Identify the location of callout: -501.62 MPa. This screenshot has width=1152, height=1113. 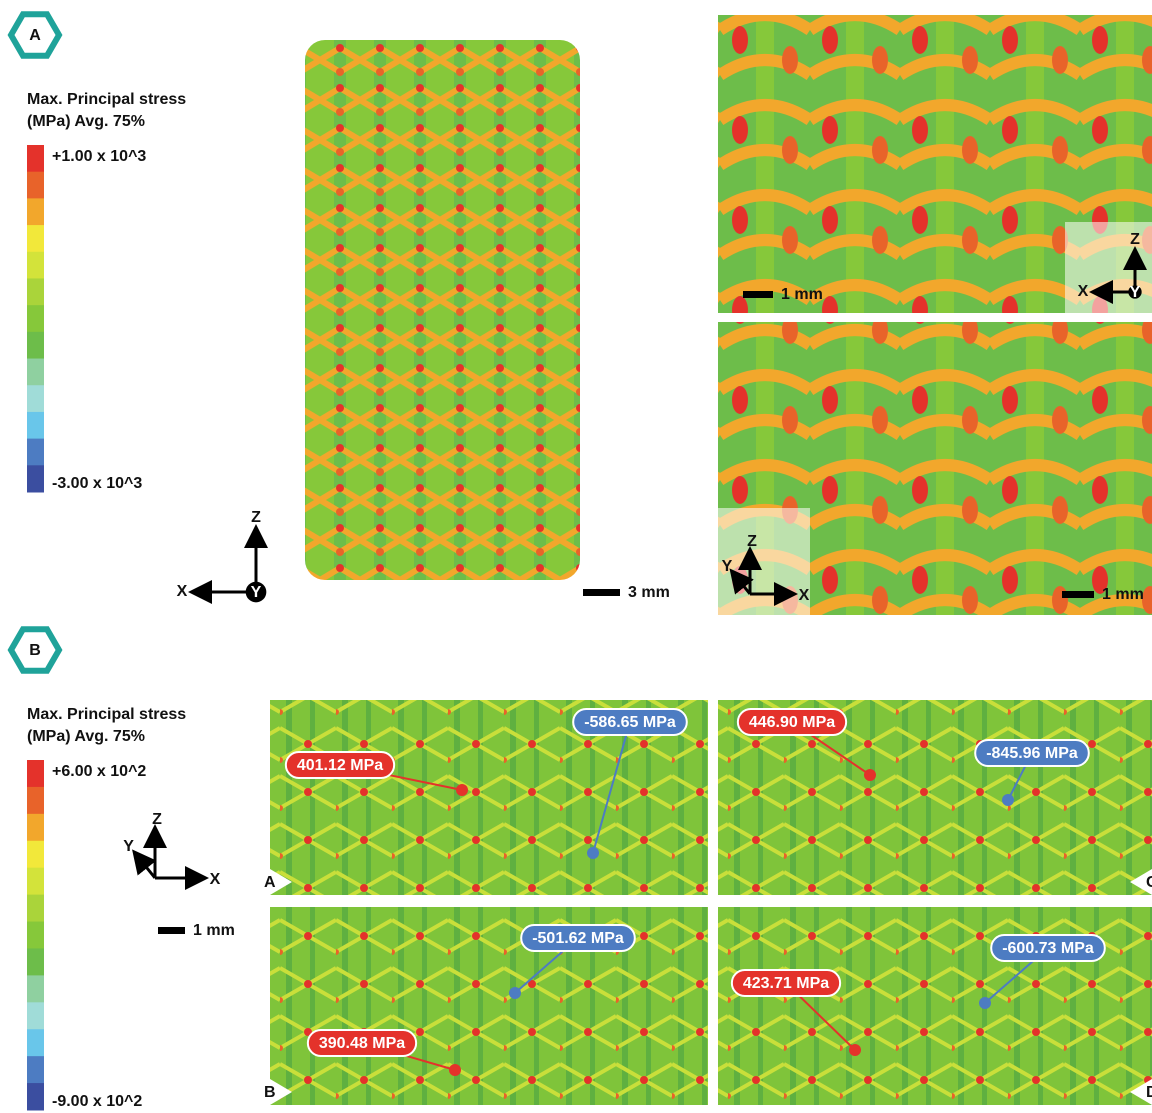
(578, 938).